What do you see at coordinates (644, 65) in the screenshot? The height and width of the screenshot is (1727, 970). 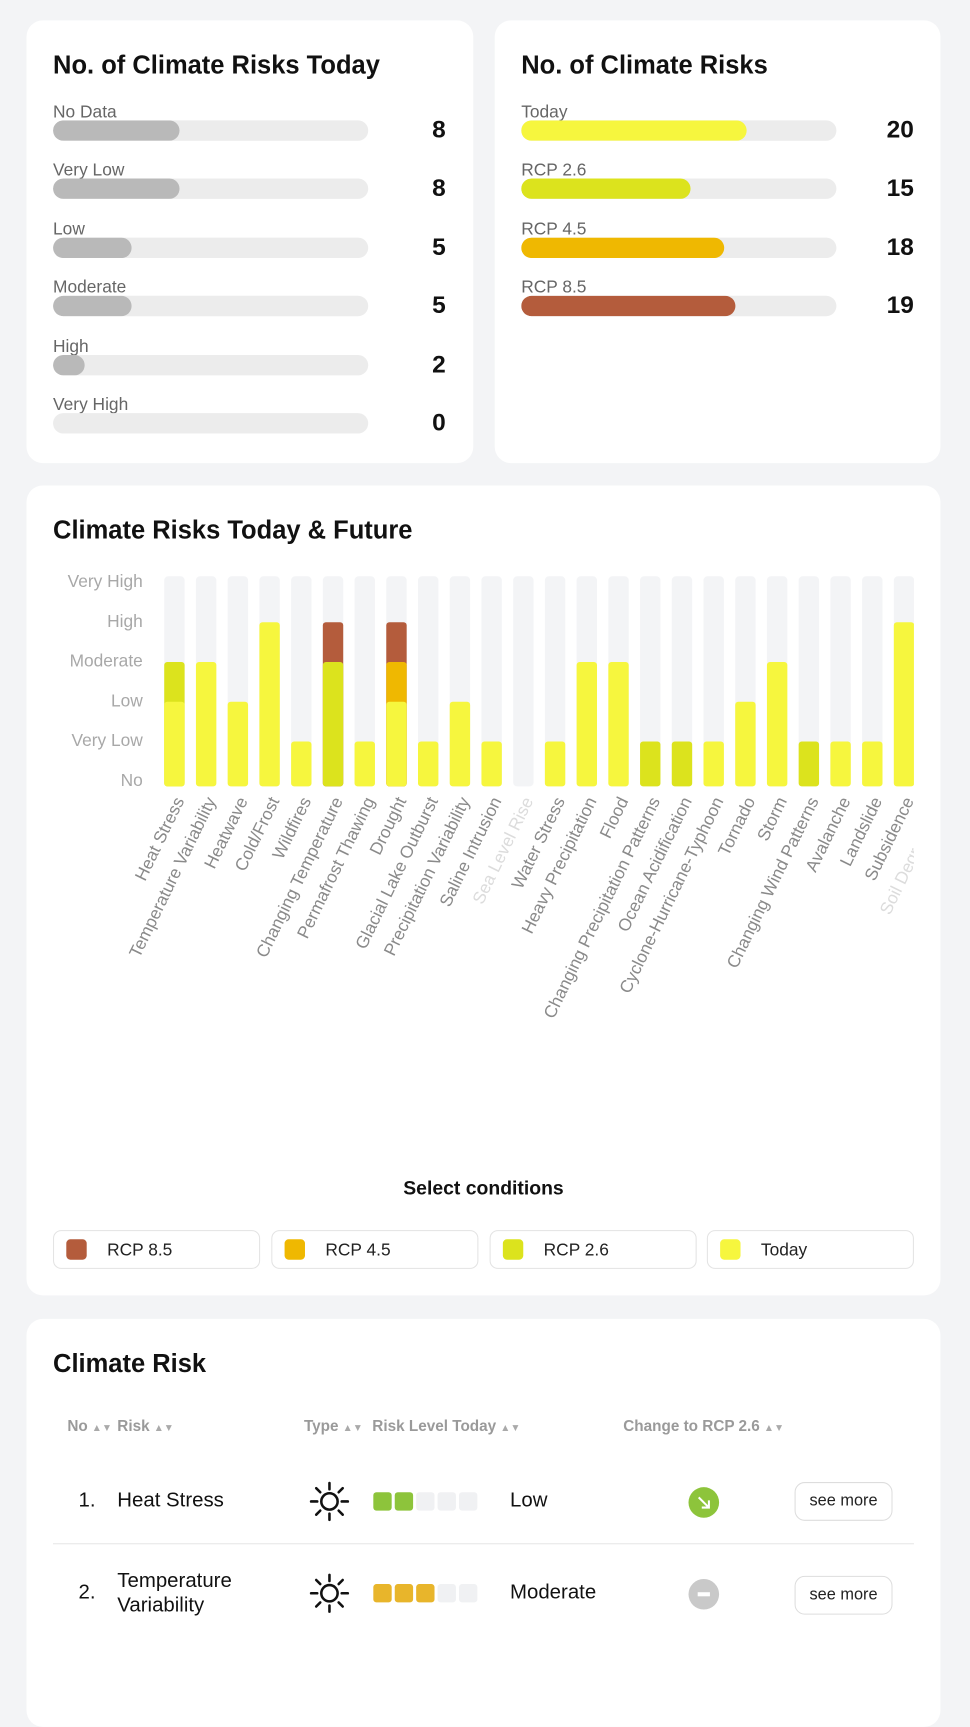 I see `card-title: No. of Climate Risks` at bounding box center [644, 65].